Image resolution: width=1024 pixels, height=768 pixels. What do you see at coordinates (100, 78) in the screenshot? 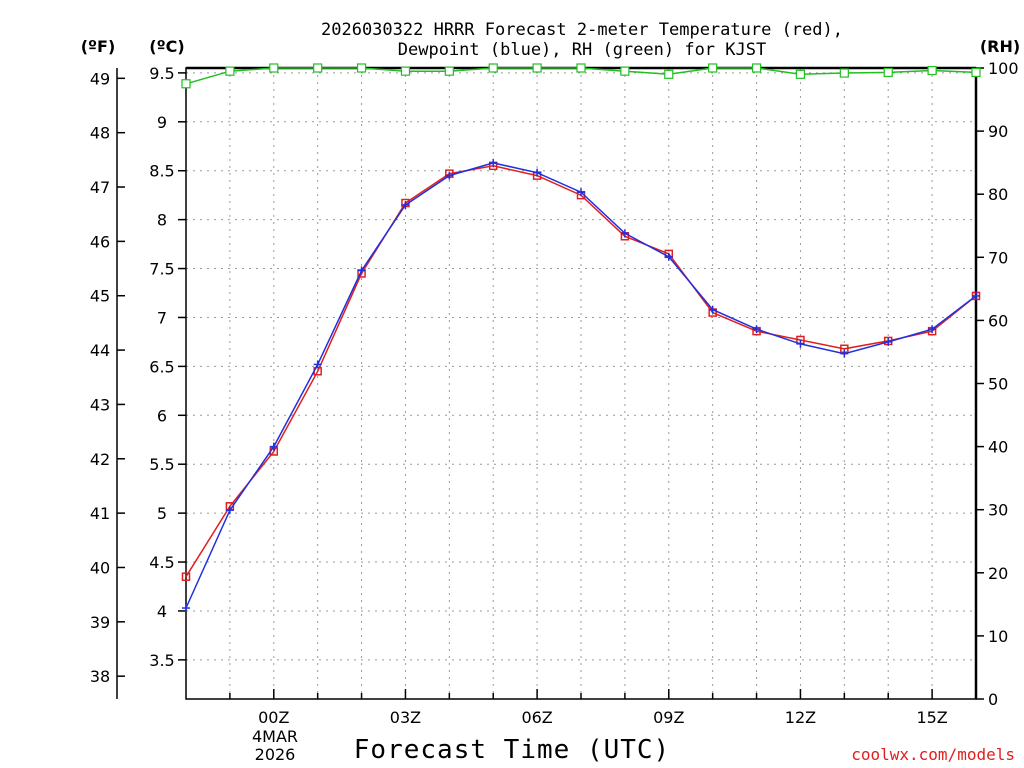
I see `fahrenheit-tick-label: 49` at bounding box center [100, 78].